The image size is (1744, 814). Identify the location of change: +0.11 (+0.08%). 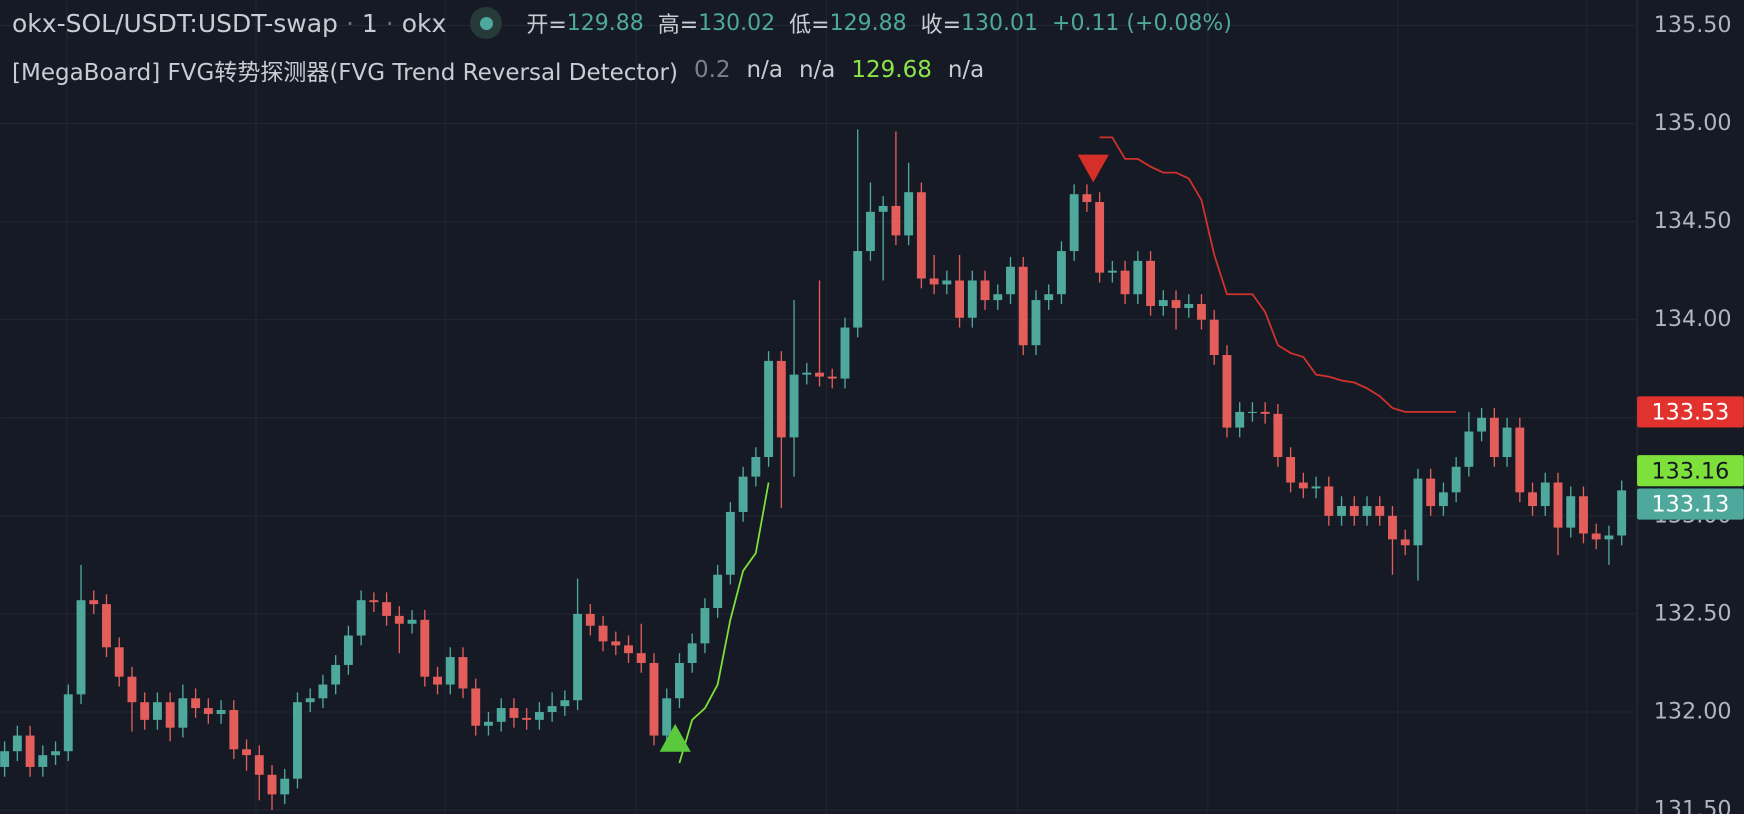
(1142, 23).